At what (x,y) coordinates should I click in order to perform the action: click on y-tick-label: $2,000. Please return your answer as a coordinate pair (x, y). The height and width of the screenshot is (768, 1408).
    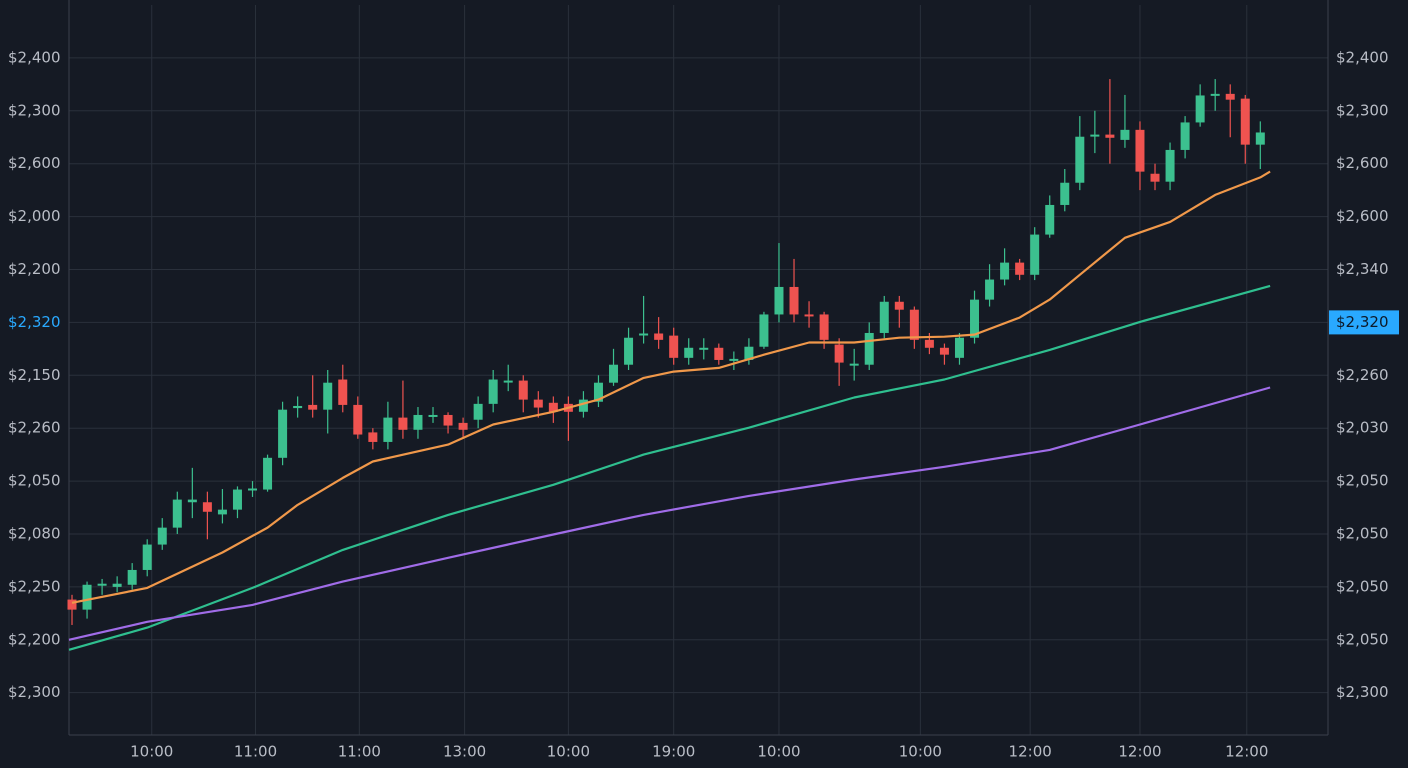
    Looking at the image, I should click on (34, 216).